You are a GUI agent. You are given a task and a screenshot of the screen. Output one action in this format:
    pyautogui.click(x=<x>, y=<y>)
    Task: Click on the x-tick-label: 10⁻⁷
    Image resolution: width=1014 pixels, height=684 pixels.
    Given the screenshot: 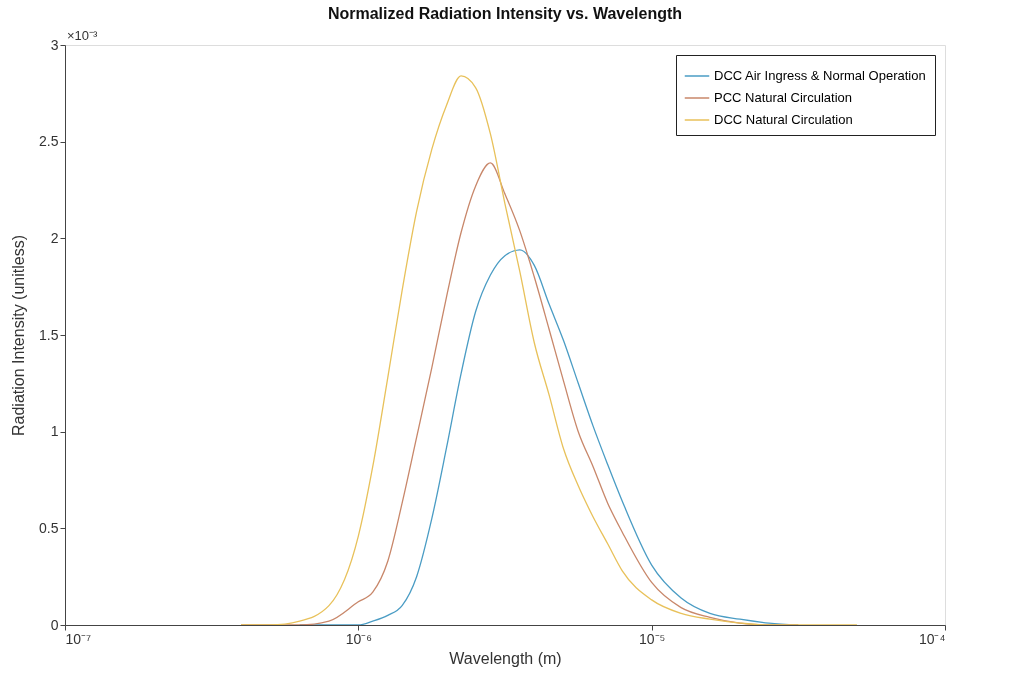 What is the action you would take?
    pyautogui.click(x=78, y=638)
    